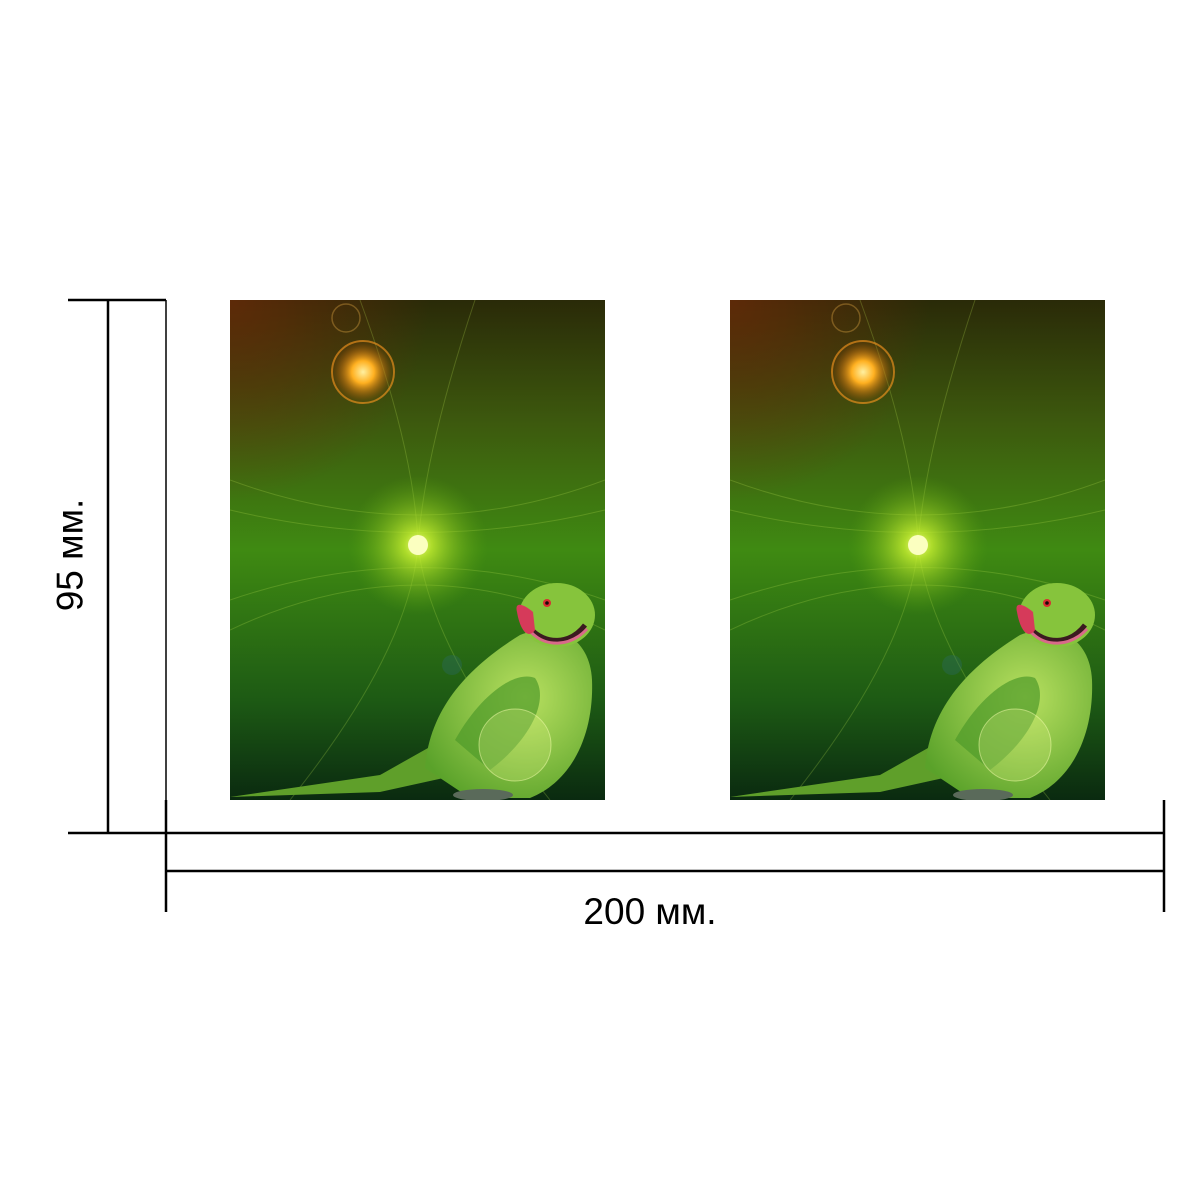 This screenshot has width=1200, height=1200. What do you see at coordinates (117, 566) in the screenshot?
I see `height-dimension-bracket` at bounding box center [117, 566].